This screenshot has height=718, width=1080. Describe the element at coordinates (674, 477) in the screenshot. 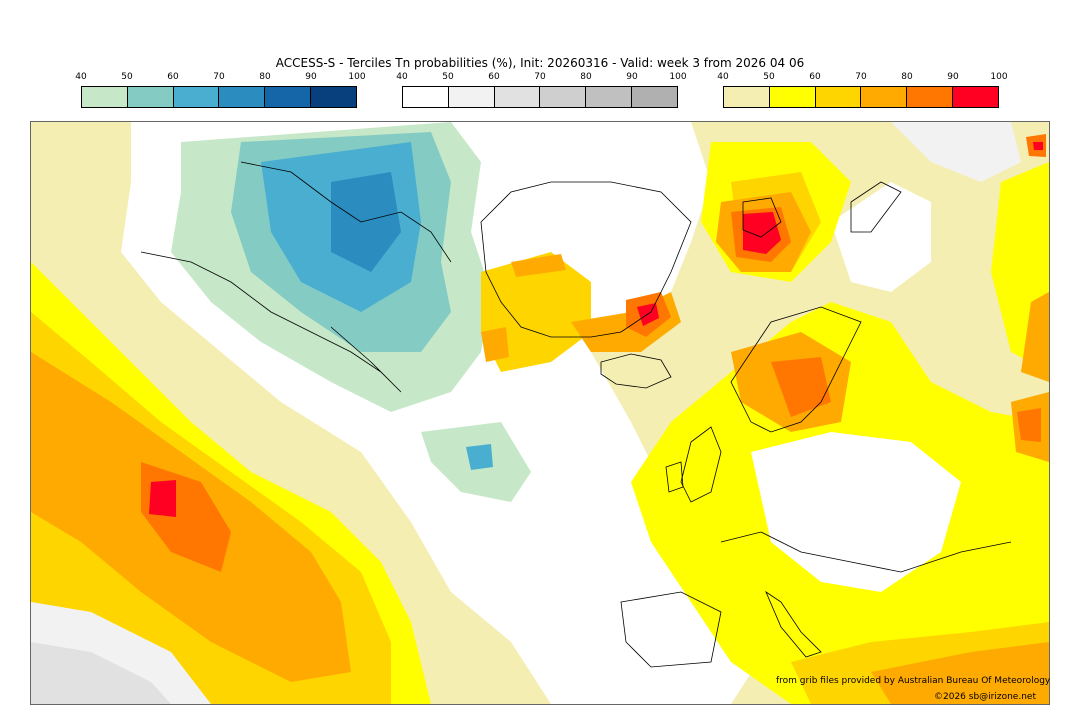

I see `ireland-coastline` at that location.